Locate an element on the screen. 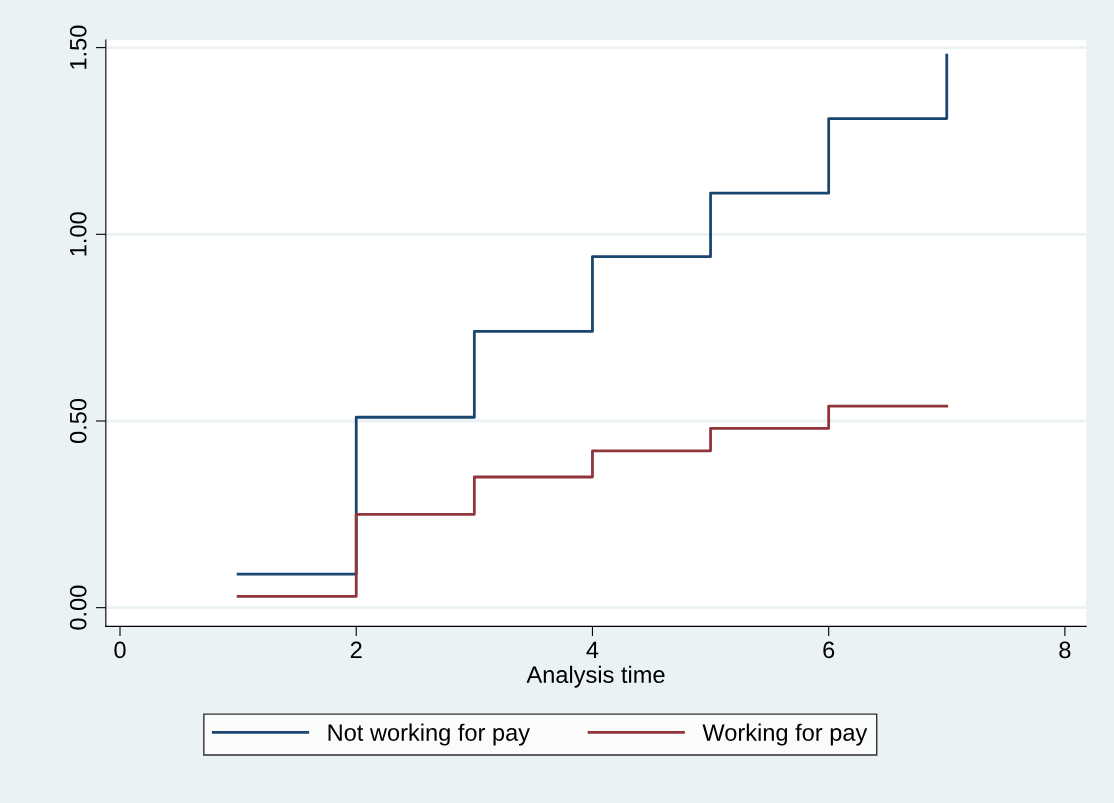  x-tick-label: 8 is located at coordinates (1065, 650).